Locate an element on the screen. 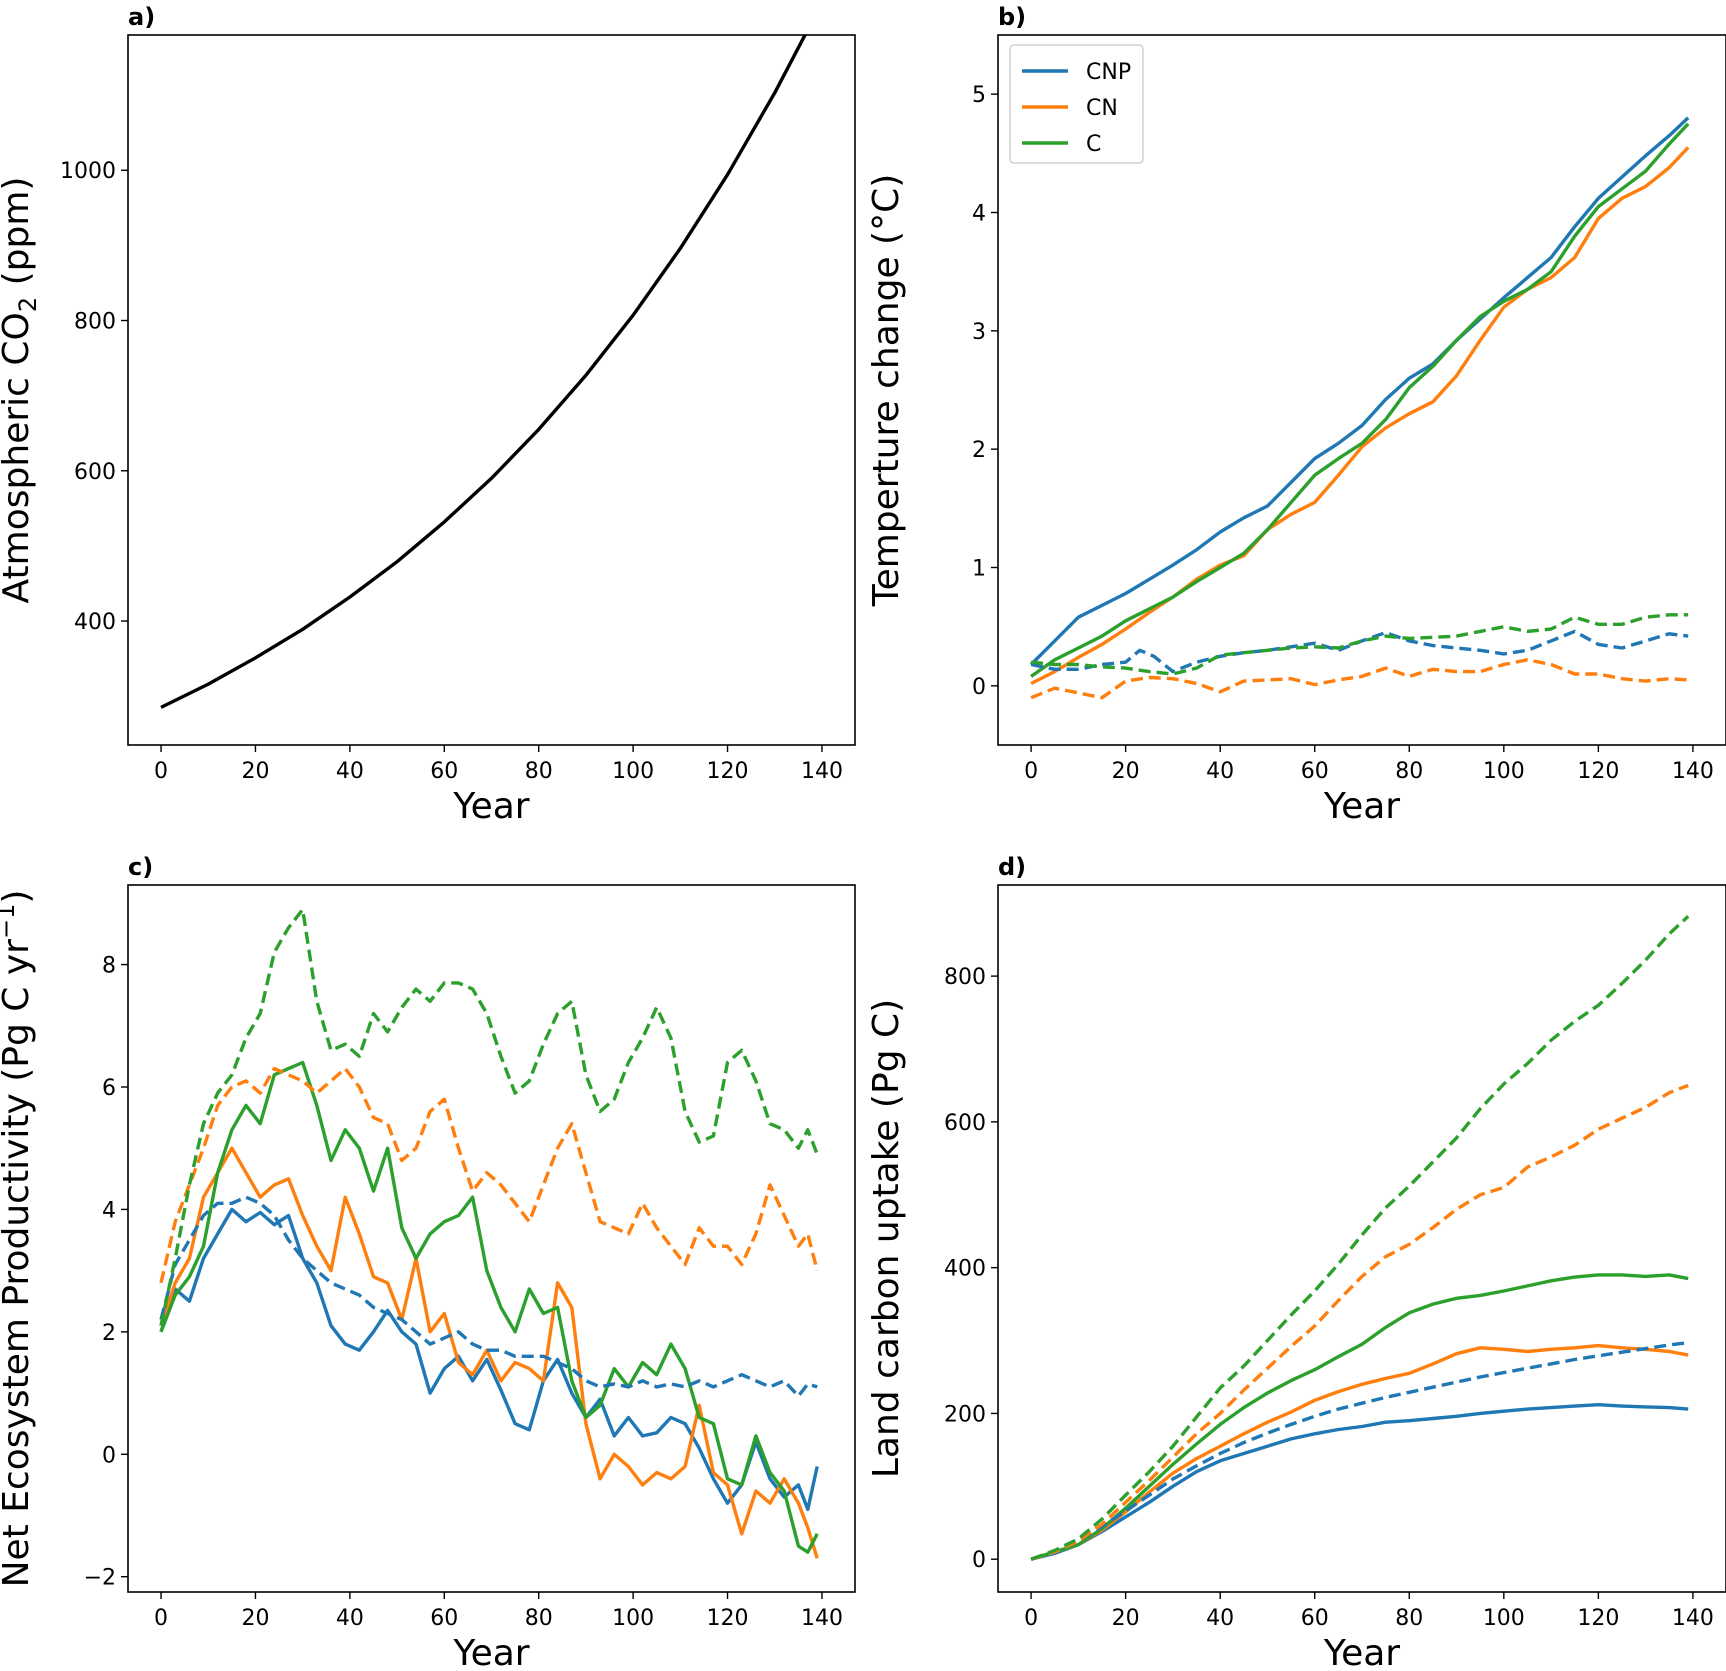 This screenshot has height=1671, width=1726. y-axis-label-tail: ) is located at coordinates (18, 897).